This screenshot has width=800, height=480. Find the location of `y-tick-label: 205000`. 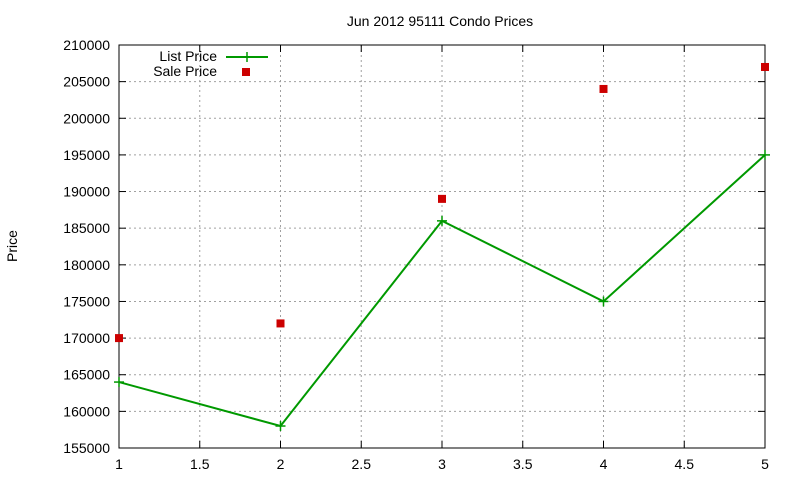

y-tick-label: 205000 is located at coordinates (86, 82).